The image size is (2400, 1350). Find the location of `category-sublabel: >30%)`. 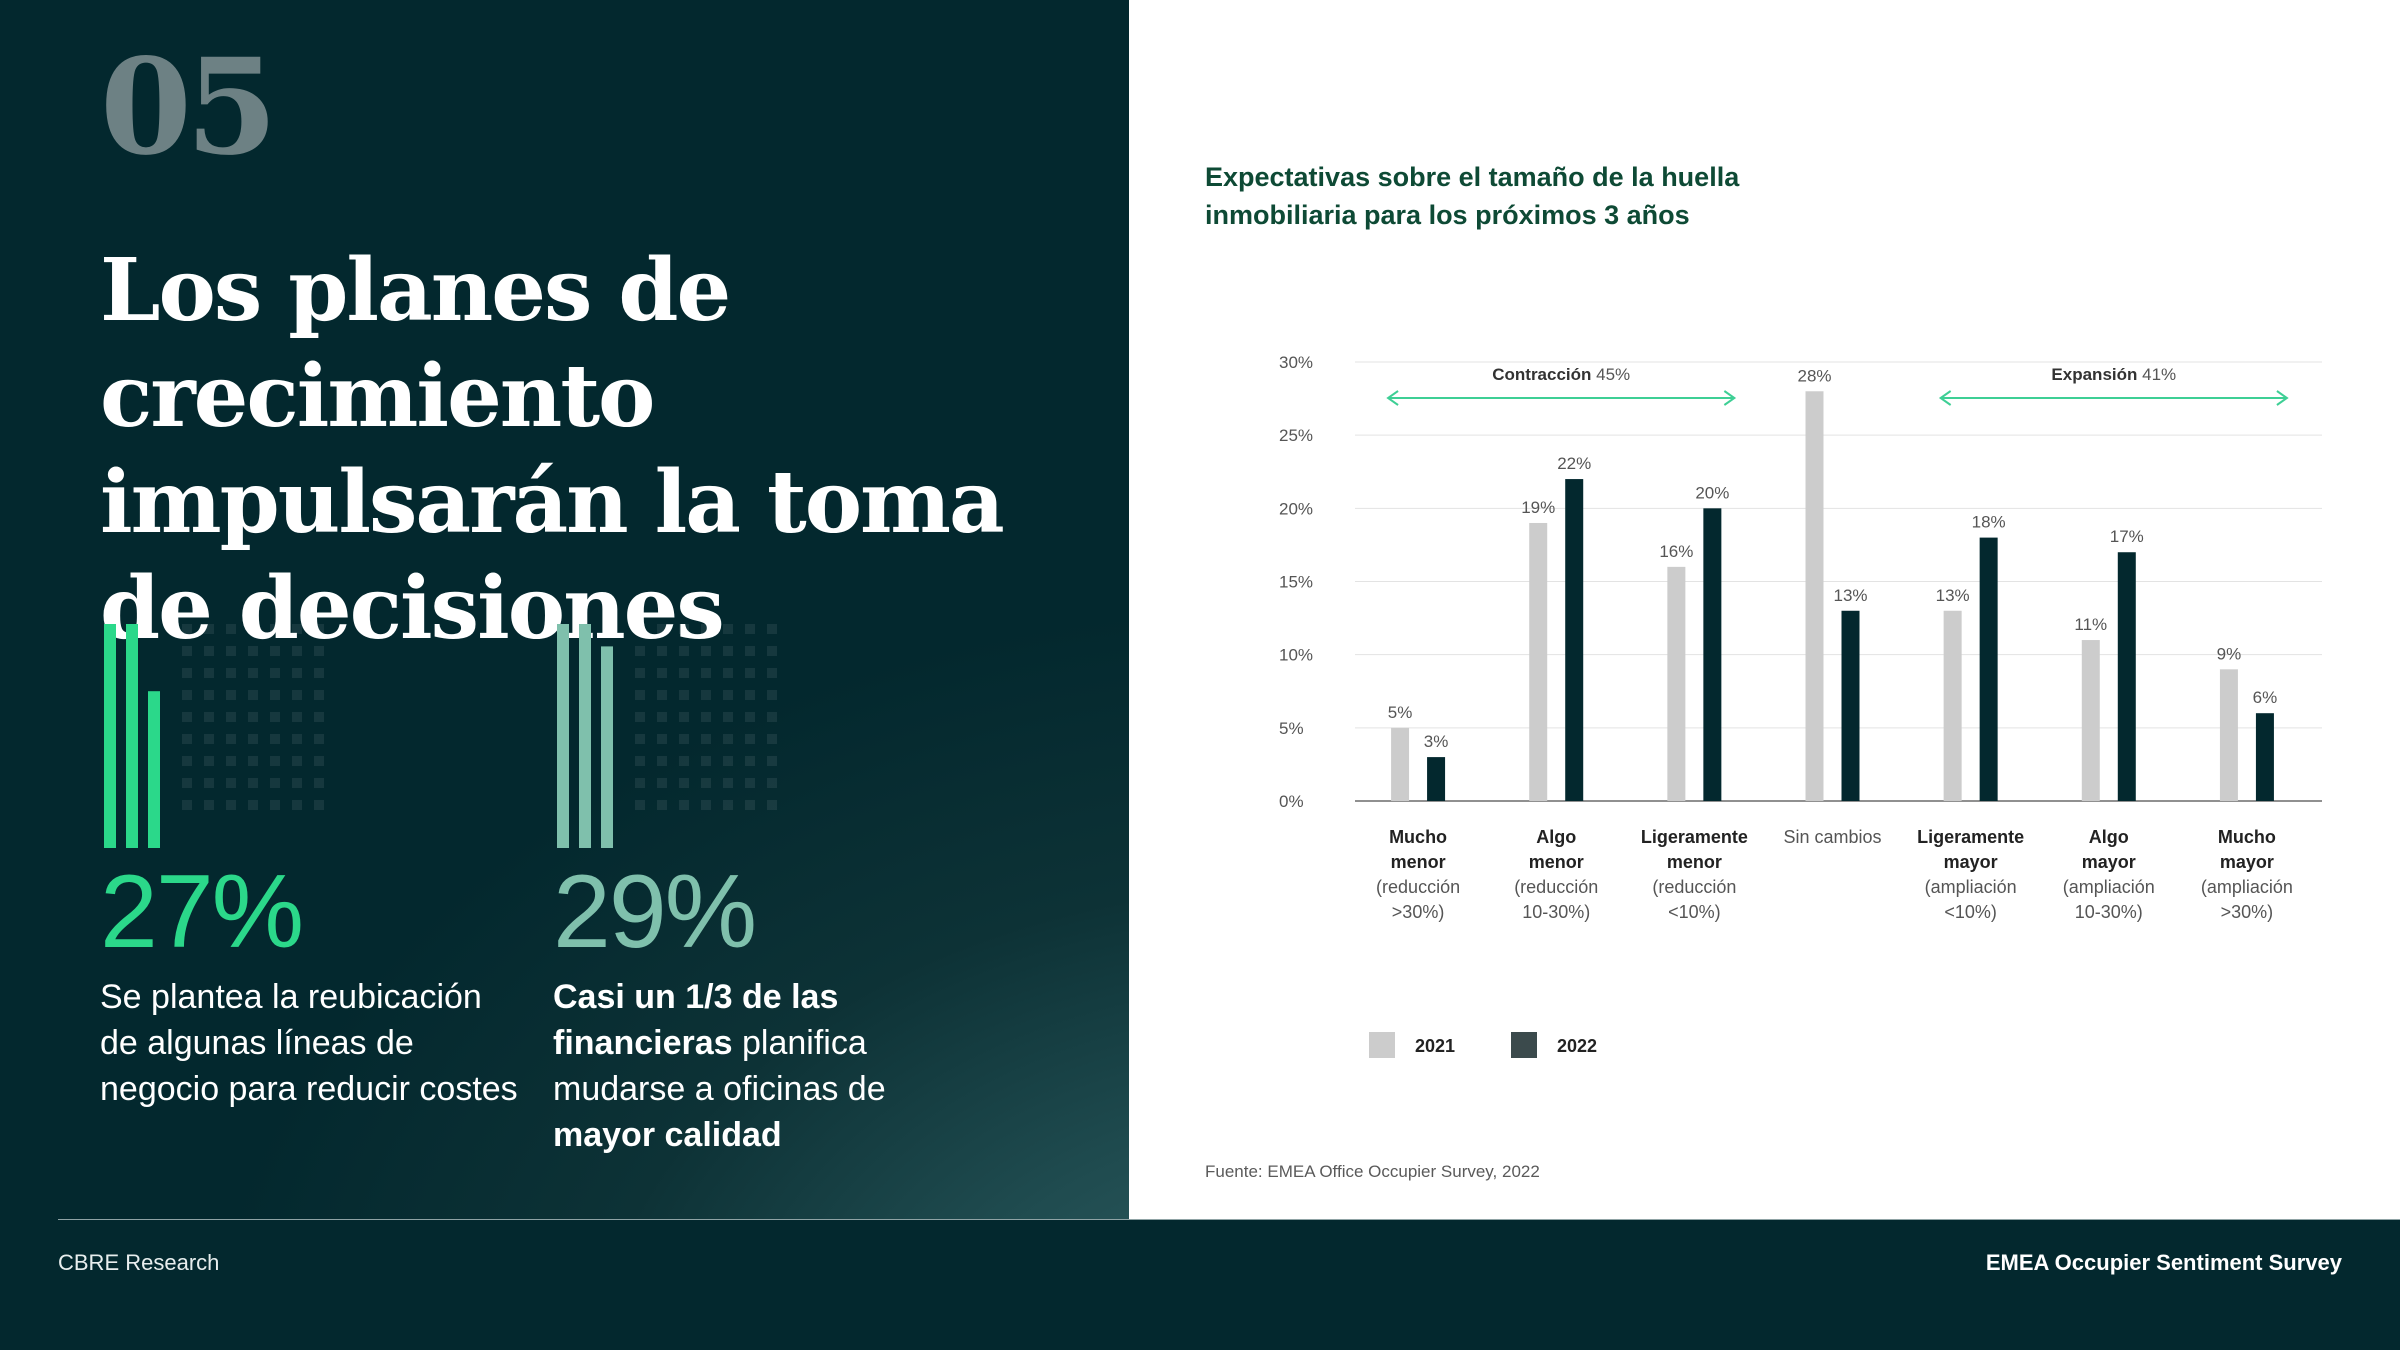

category-sublabel: >30%) is located at coordinates (2247, 912).